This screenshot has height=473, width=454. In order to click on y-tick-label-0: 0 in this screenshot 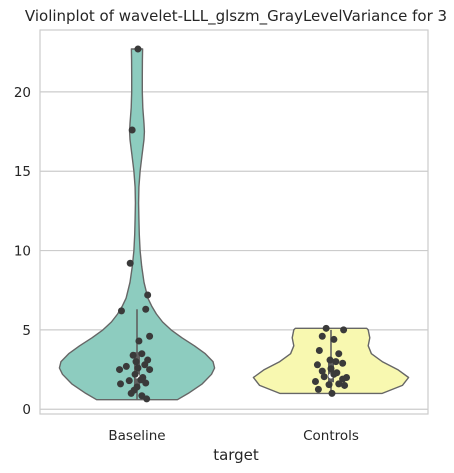, I will do `click(26, 410)`.